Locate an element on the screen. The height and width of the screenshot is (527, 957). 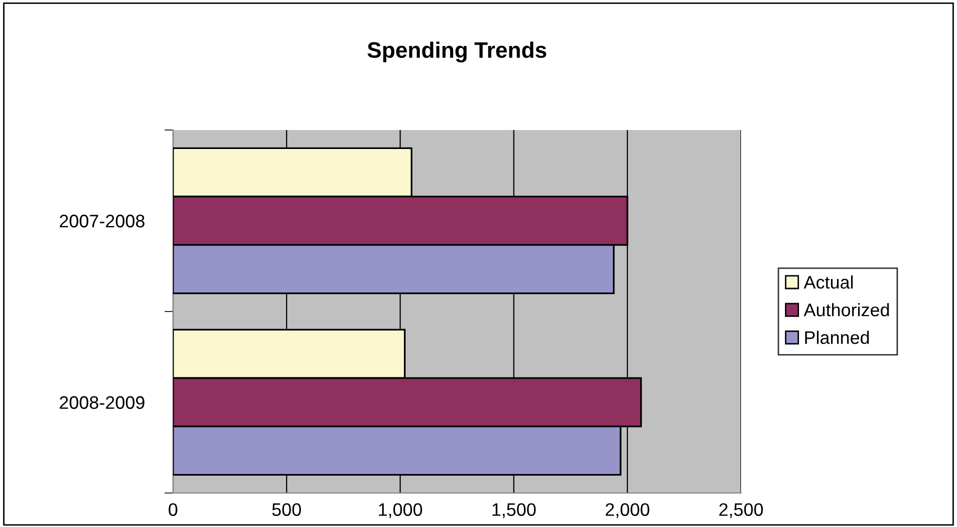
chart-title: Spending Trends is located at coordinates (457, 52).